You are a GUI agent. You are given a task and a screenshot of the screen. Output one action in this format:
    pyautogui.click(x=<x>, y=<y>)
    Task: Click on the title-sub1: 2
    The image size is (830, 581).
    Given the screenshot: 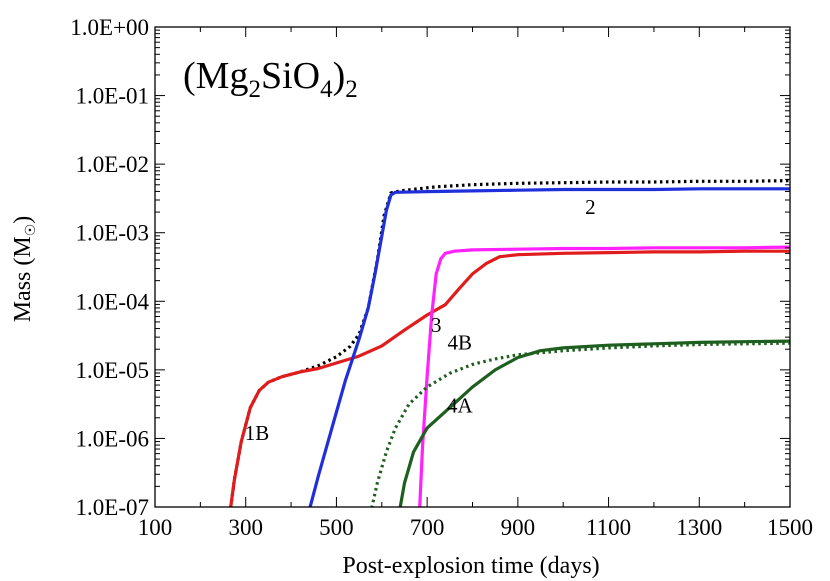 What is the action you would take?
    pyautogui.click(x=254, y=89)
    